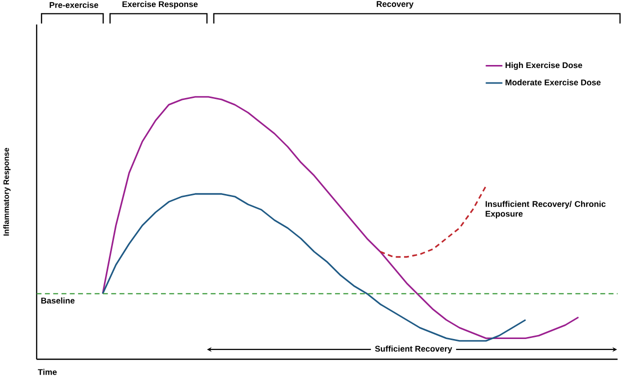  Describe the element at coordinates (74, 5) in the screenshot. I see `text: Pre-exercise` at that location.